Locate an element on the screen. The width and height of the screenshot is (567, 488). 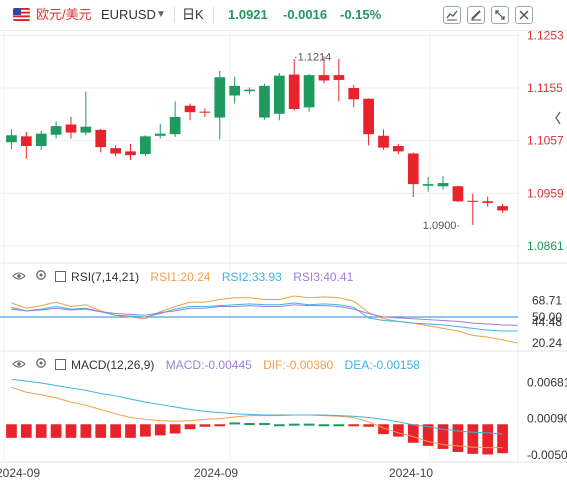
rsi3-line is located at coordinates (264, 315).